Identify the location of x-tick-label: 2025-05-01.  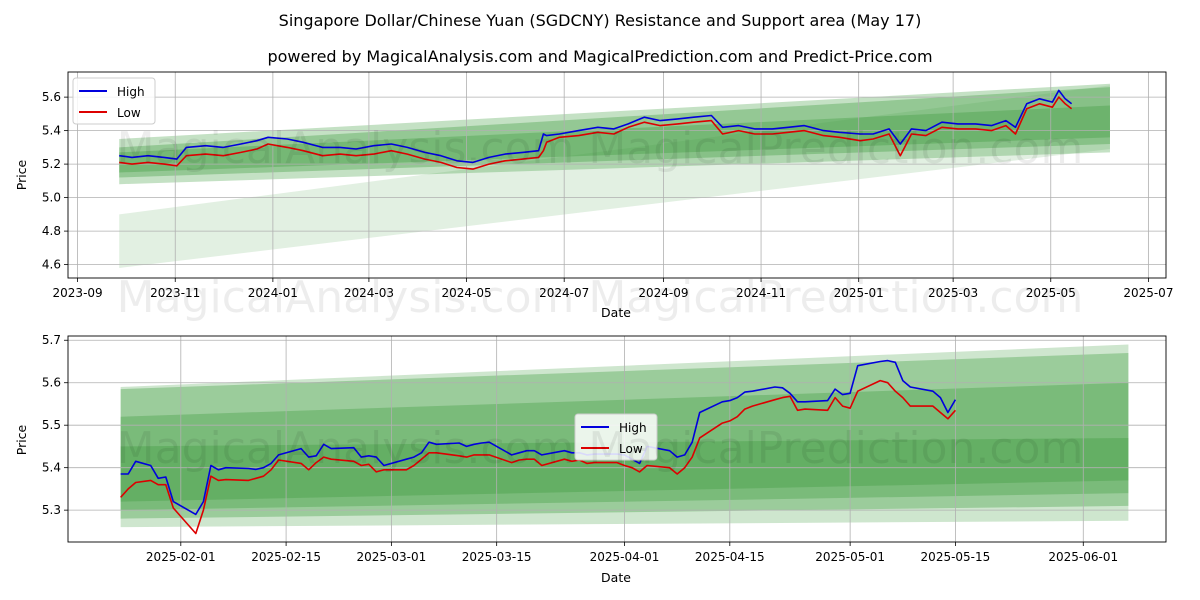
(850, 557).